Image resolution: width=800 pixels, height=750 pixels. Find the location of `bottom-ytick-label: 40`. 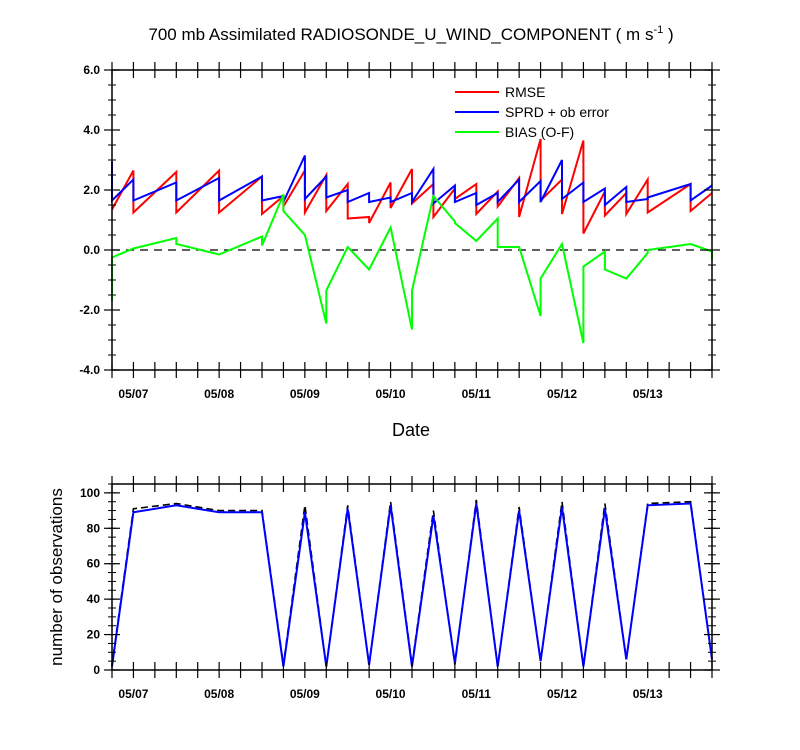

bottom-ytick-label: 40 is located at coordinates (94, 599).